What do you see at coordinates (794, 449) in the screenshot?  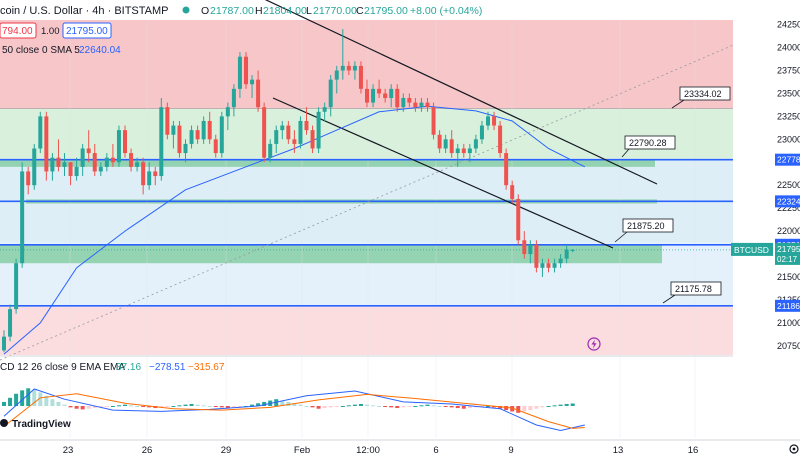 I see `gear-icon` at bounding box center [794, 449].